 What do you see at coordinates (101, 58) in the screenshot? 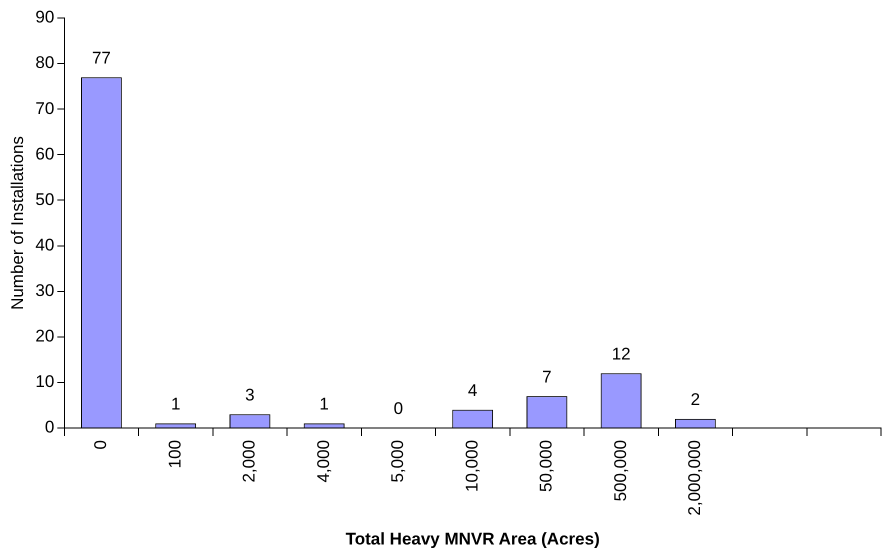
I see `data-label: 77` at bounding box center [101, 58].